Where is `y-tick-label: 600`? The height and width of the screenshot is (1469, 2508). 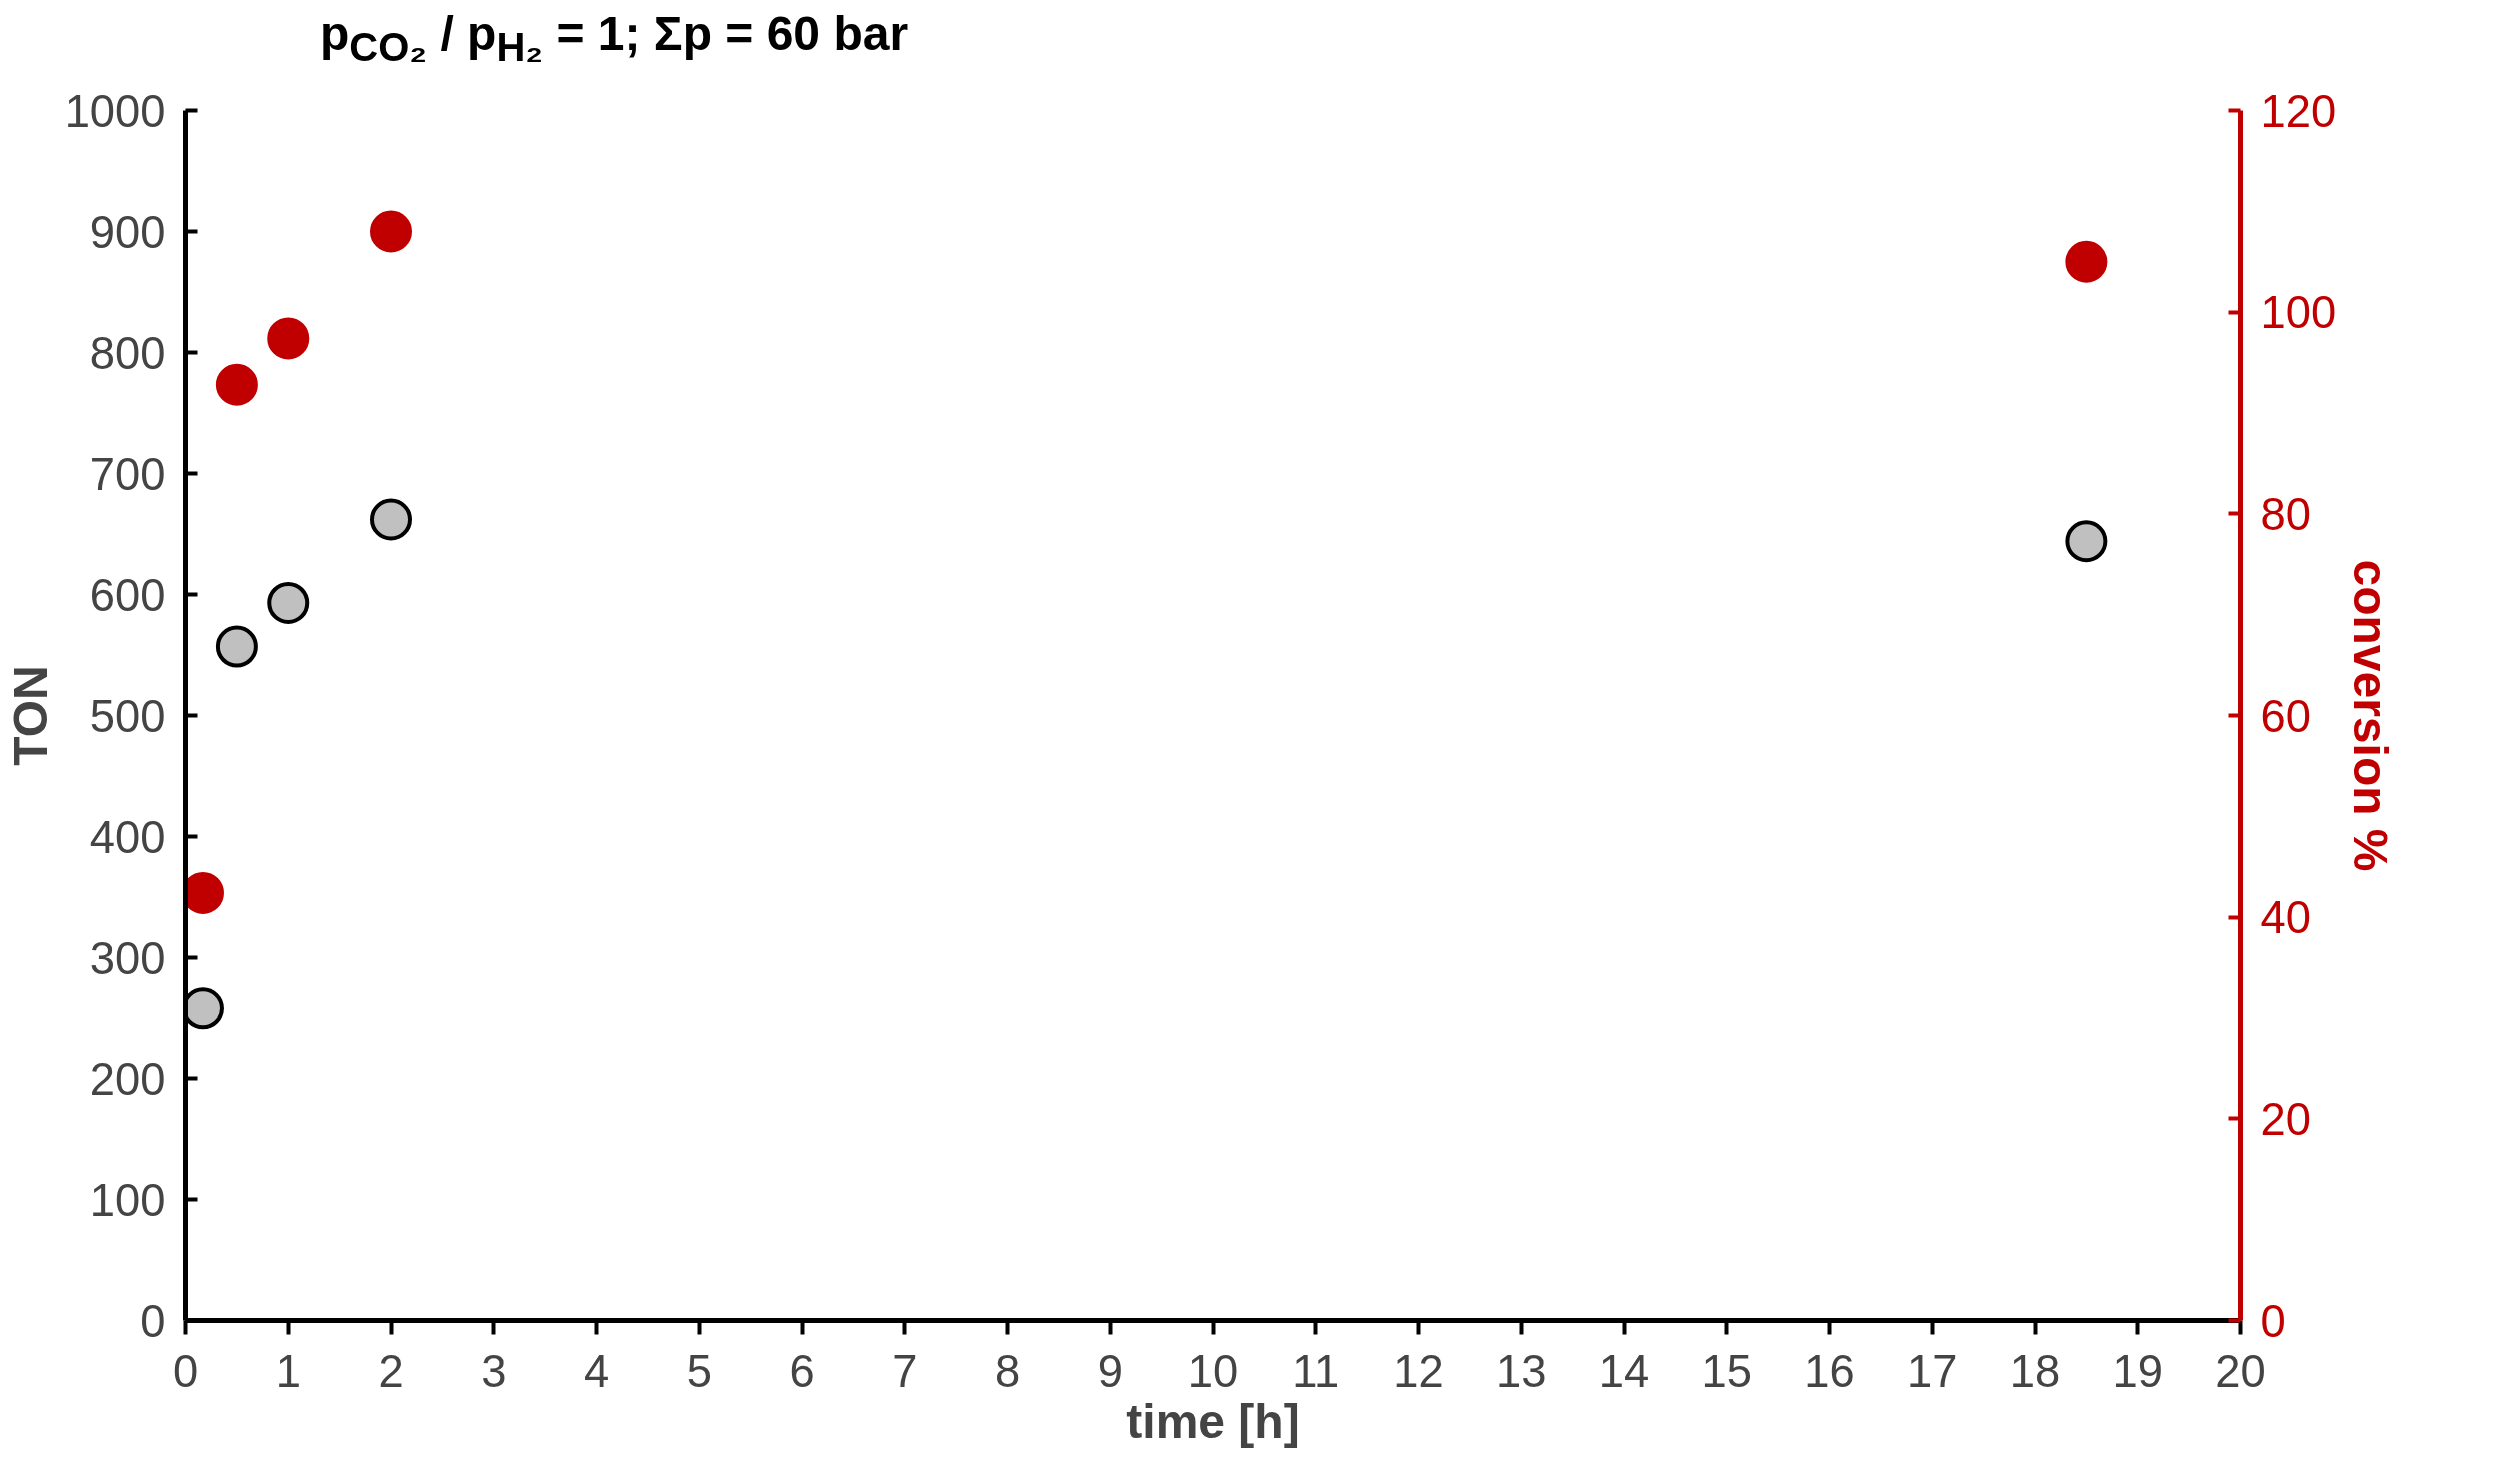
y-tick-label: 600 is located at coordinates (127, 595).